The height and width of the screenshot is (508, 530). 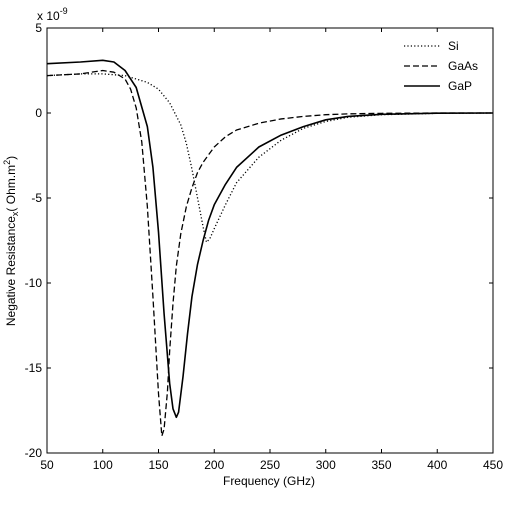 What do you see at coordinates (38, 113) in the screenshot?
I see `y-tick-label: 0` at bounding box center [38, 113].